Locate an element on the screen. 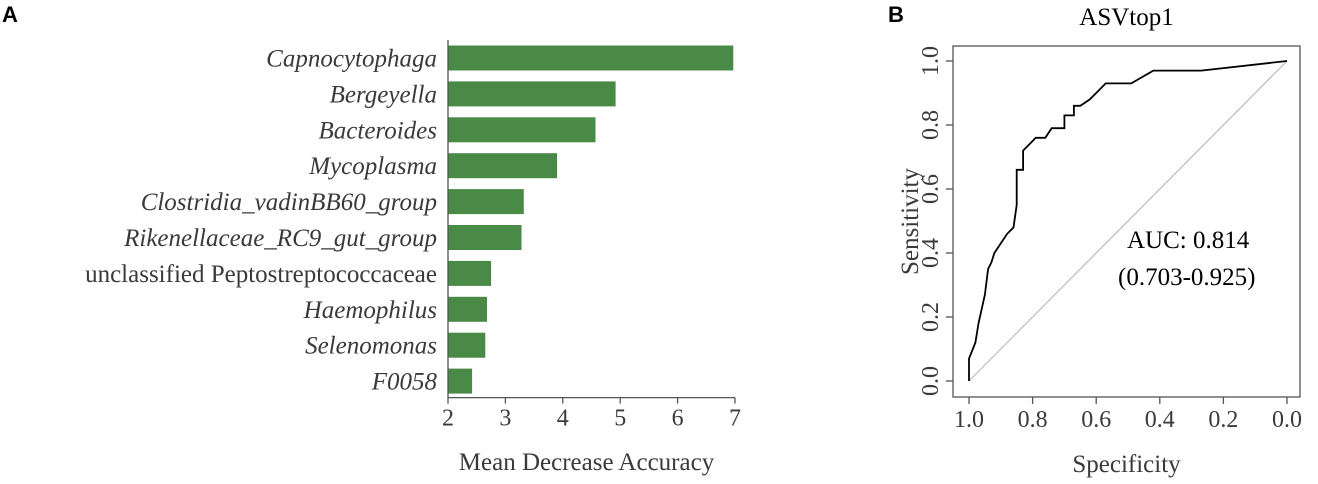 The image size is (1318, 484). y-tick-label: 1.0 is located at coordinates (931, 61).